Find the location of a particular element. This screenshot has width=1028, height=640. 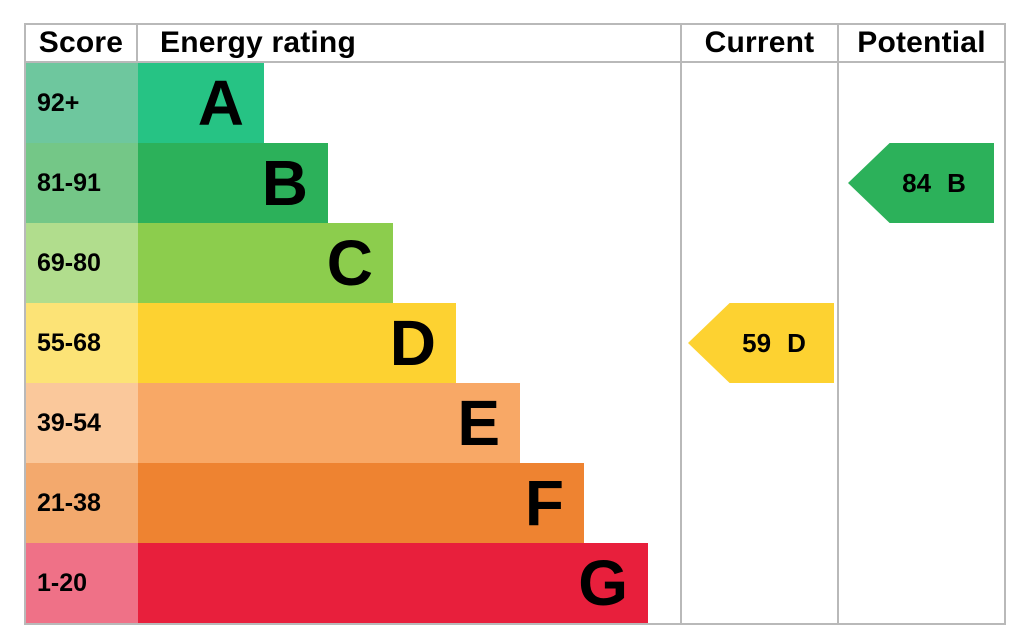

band-bar-d: D is located at coordinates (297, 343).